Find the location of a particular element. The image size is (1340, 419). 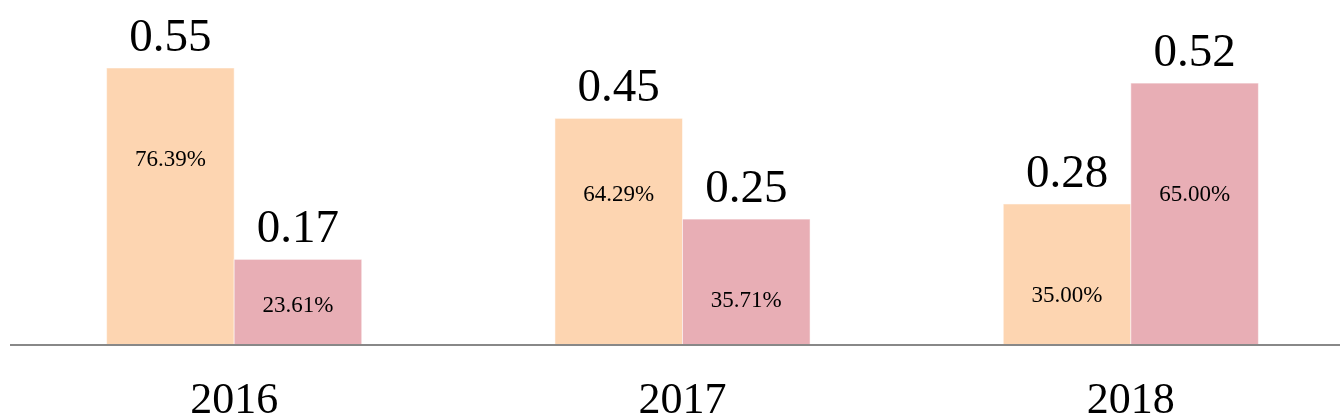

data-label: 0.28 is located at coordinates (1067, 170).